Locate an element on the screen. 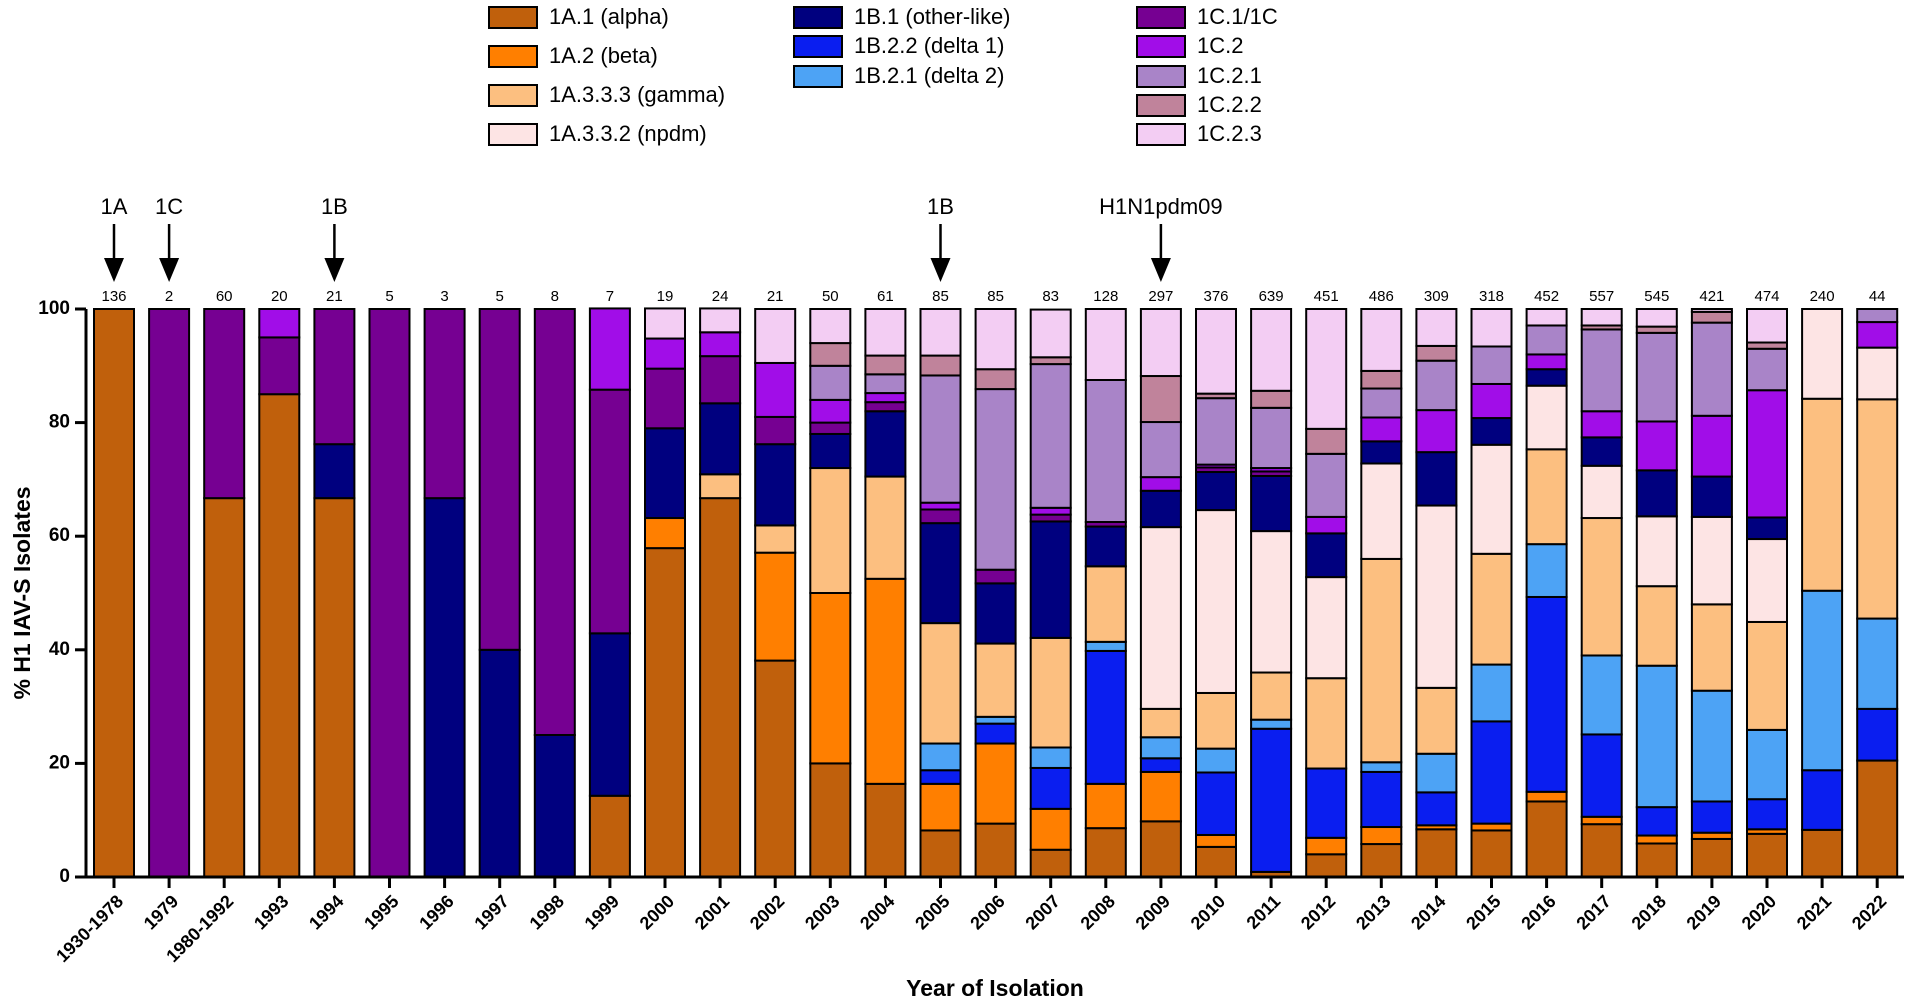 The height and width of the screenshot is (1004, 1916). legend-label: 1C.2 is located at coordinates (1220, 45).